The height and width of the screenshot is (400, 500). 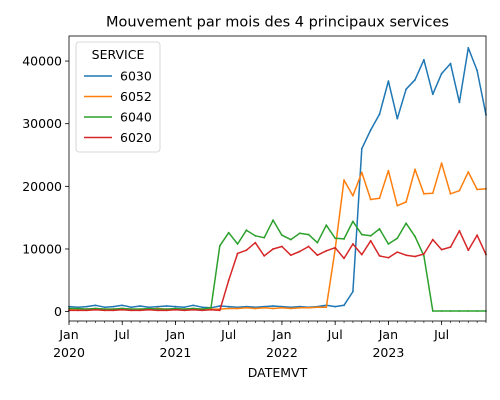 I want to click on x-tick-marks: Jan 2020 Jul Jan 2021 Jul Jan 2022 Jul Jan 2023 Jul, so click(x=270, y=340).